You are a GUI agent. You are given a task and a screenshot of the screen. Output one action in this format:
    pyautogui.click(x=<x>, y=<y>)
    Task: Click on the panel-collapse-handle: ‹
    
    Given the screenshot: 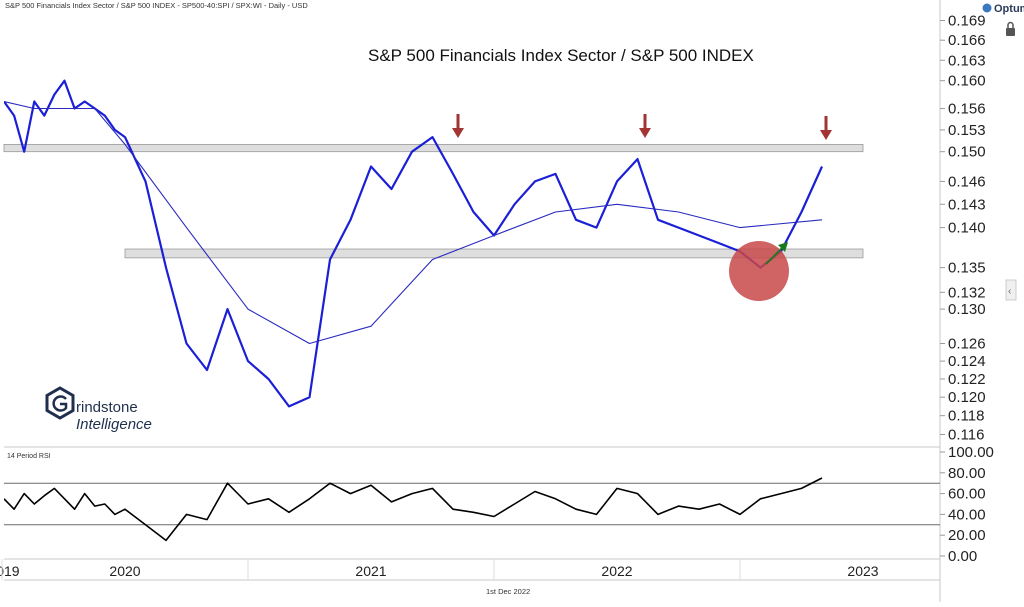 What is the action you would take?
    pyautogui.click(x=1011, y=290)
    